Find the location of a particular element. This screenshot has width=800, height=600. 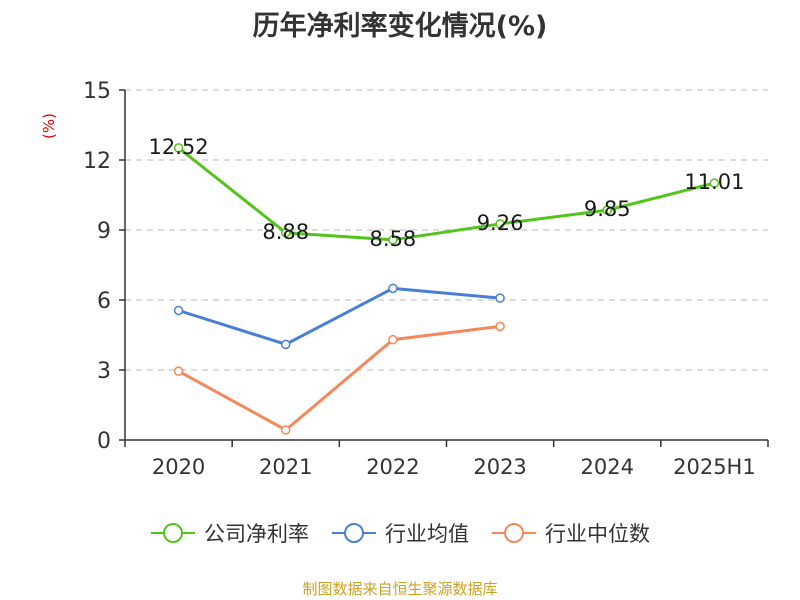

data-label: 12.52 is located at coordinates (179, 147).